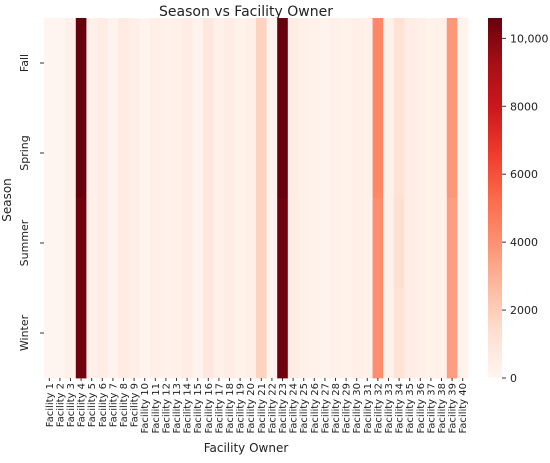 The height and width of the screenshot is (463, 550). What do you see at coordinates (177, 408) in the screenshot?
I see `x-tick-label: Facility 13` at bounding box center [177, 408].